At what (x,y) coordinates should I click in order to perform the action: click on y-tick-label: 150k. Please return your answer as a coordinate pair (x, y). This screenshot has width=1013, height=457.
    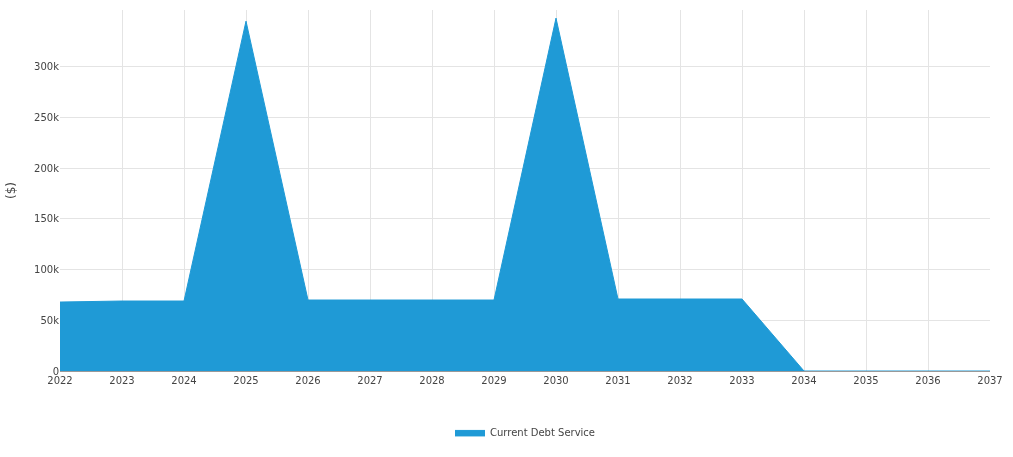
    Looking at the image, I should click on (47, 219).